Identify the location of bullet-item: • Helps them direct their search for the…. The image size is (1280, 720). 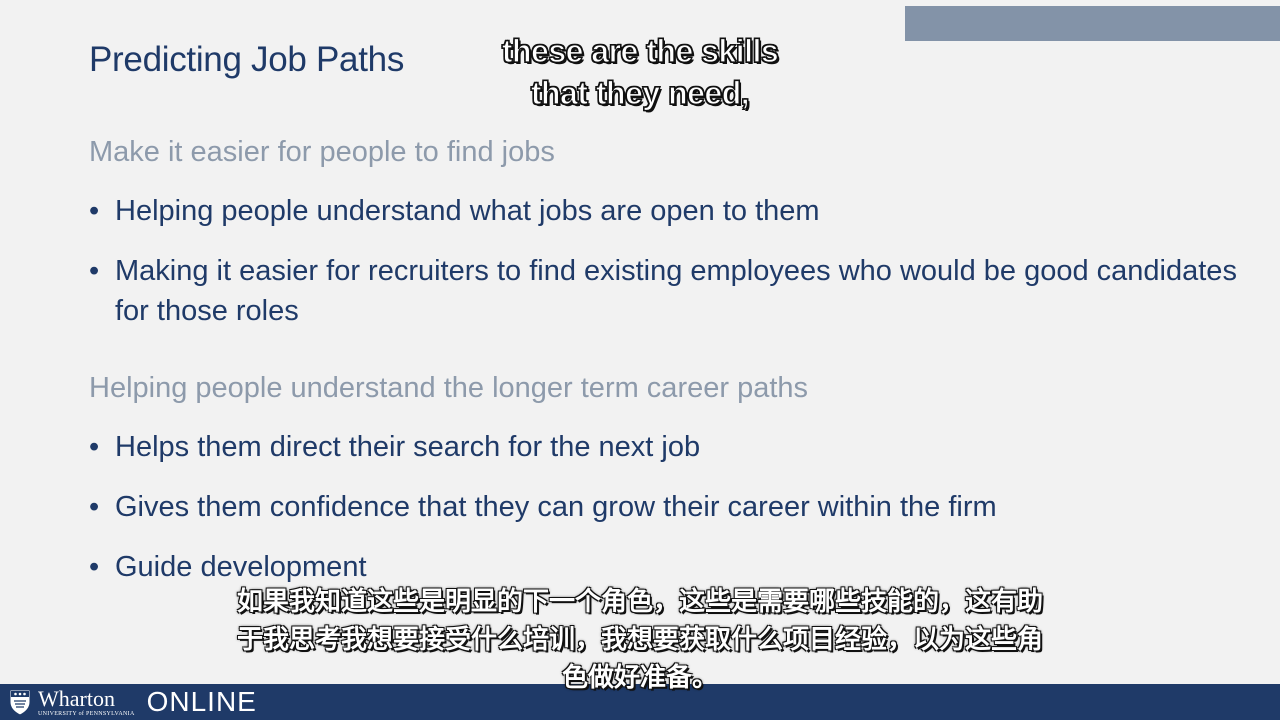
(664, 447).